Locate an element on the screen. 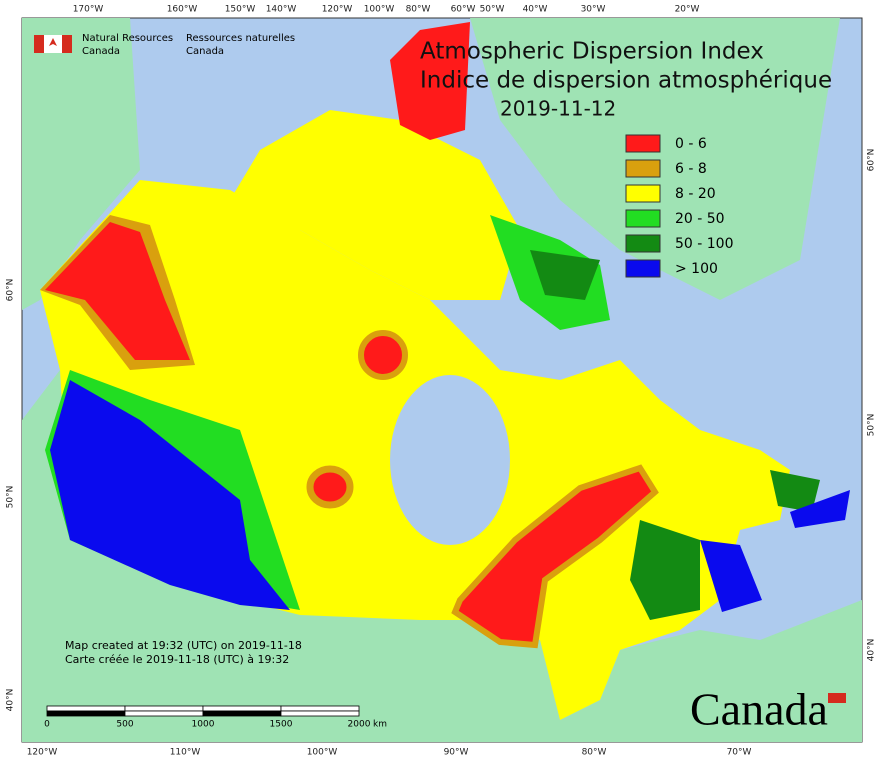  nunavut-red is located at coordinates (383, 355).